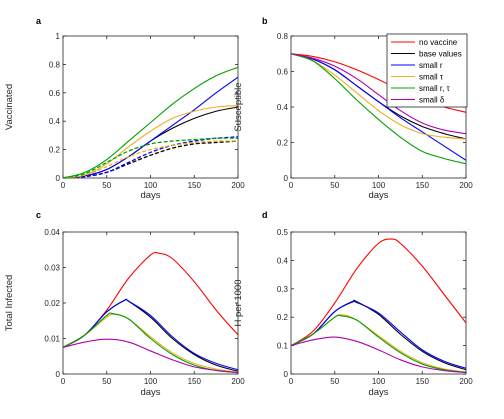  What do you see at coordinates (38, 215) in the screenshot?
I see `panel-label: c` at bounding box center [38, 215].